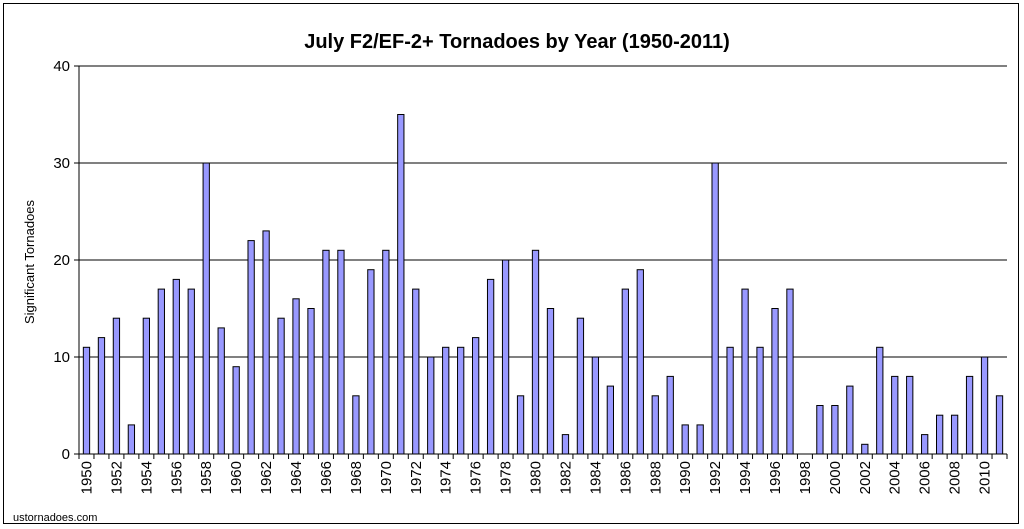 Image resolution: width=1024 pixels, height=529 pixels. What do you see at coordinates (176, 366) in the screenshot?
I see `bar-1956` at bounding box center [176, 366].